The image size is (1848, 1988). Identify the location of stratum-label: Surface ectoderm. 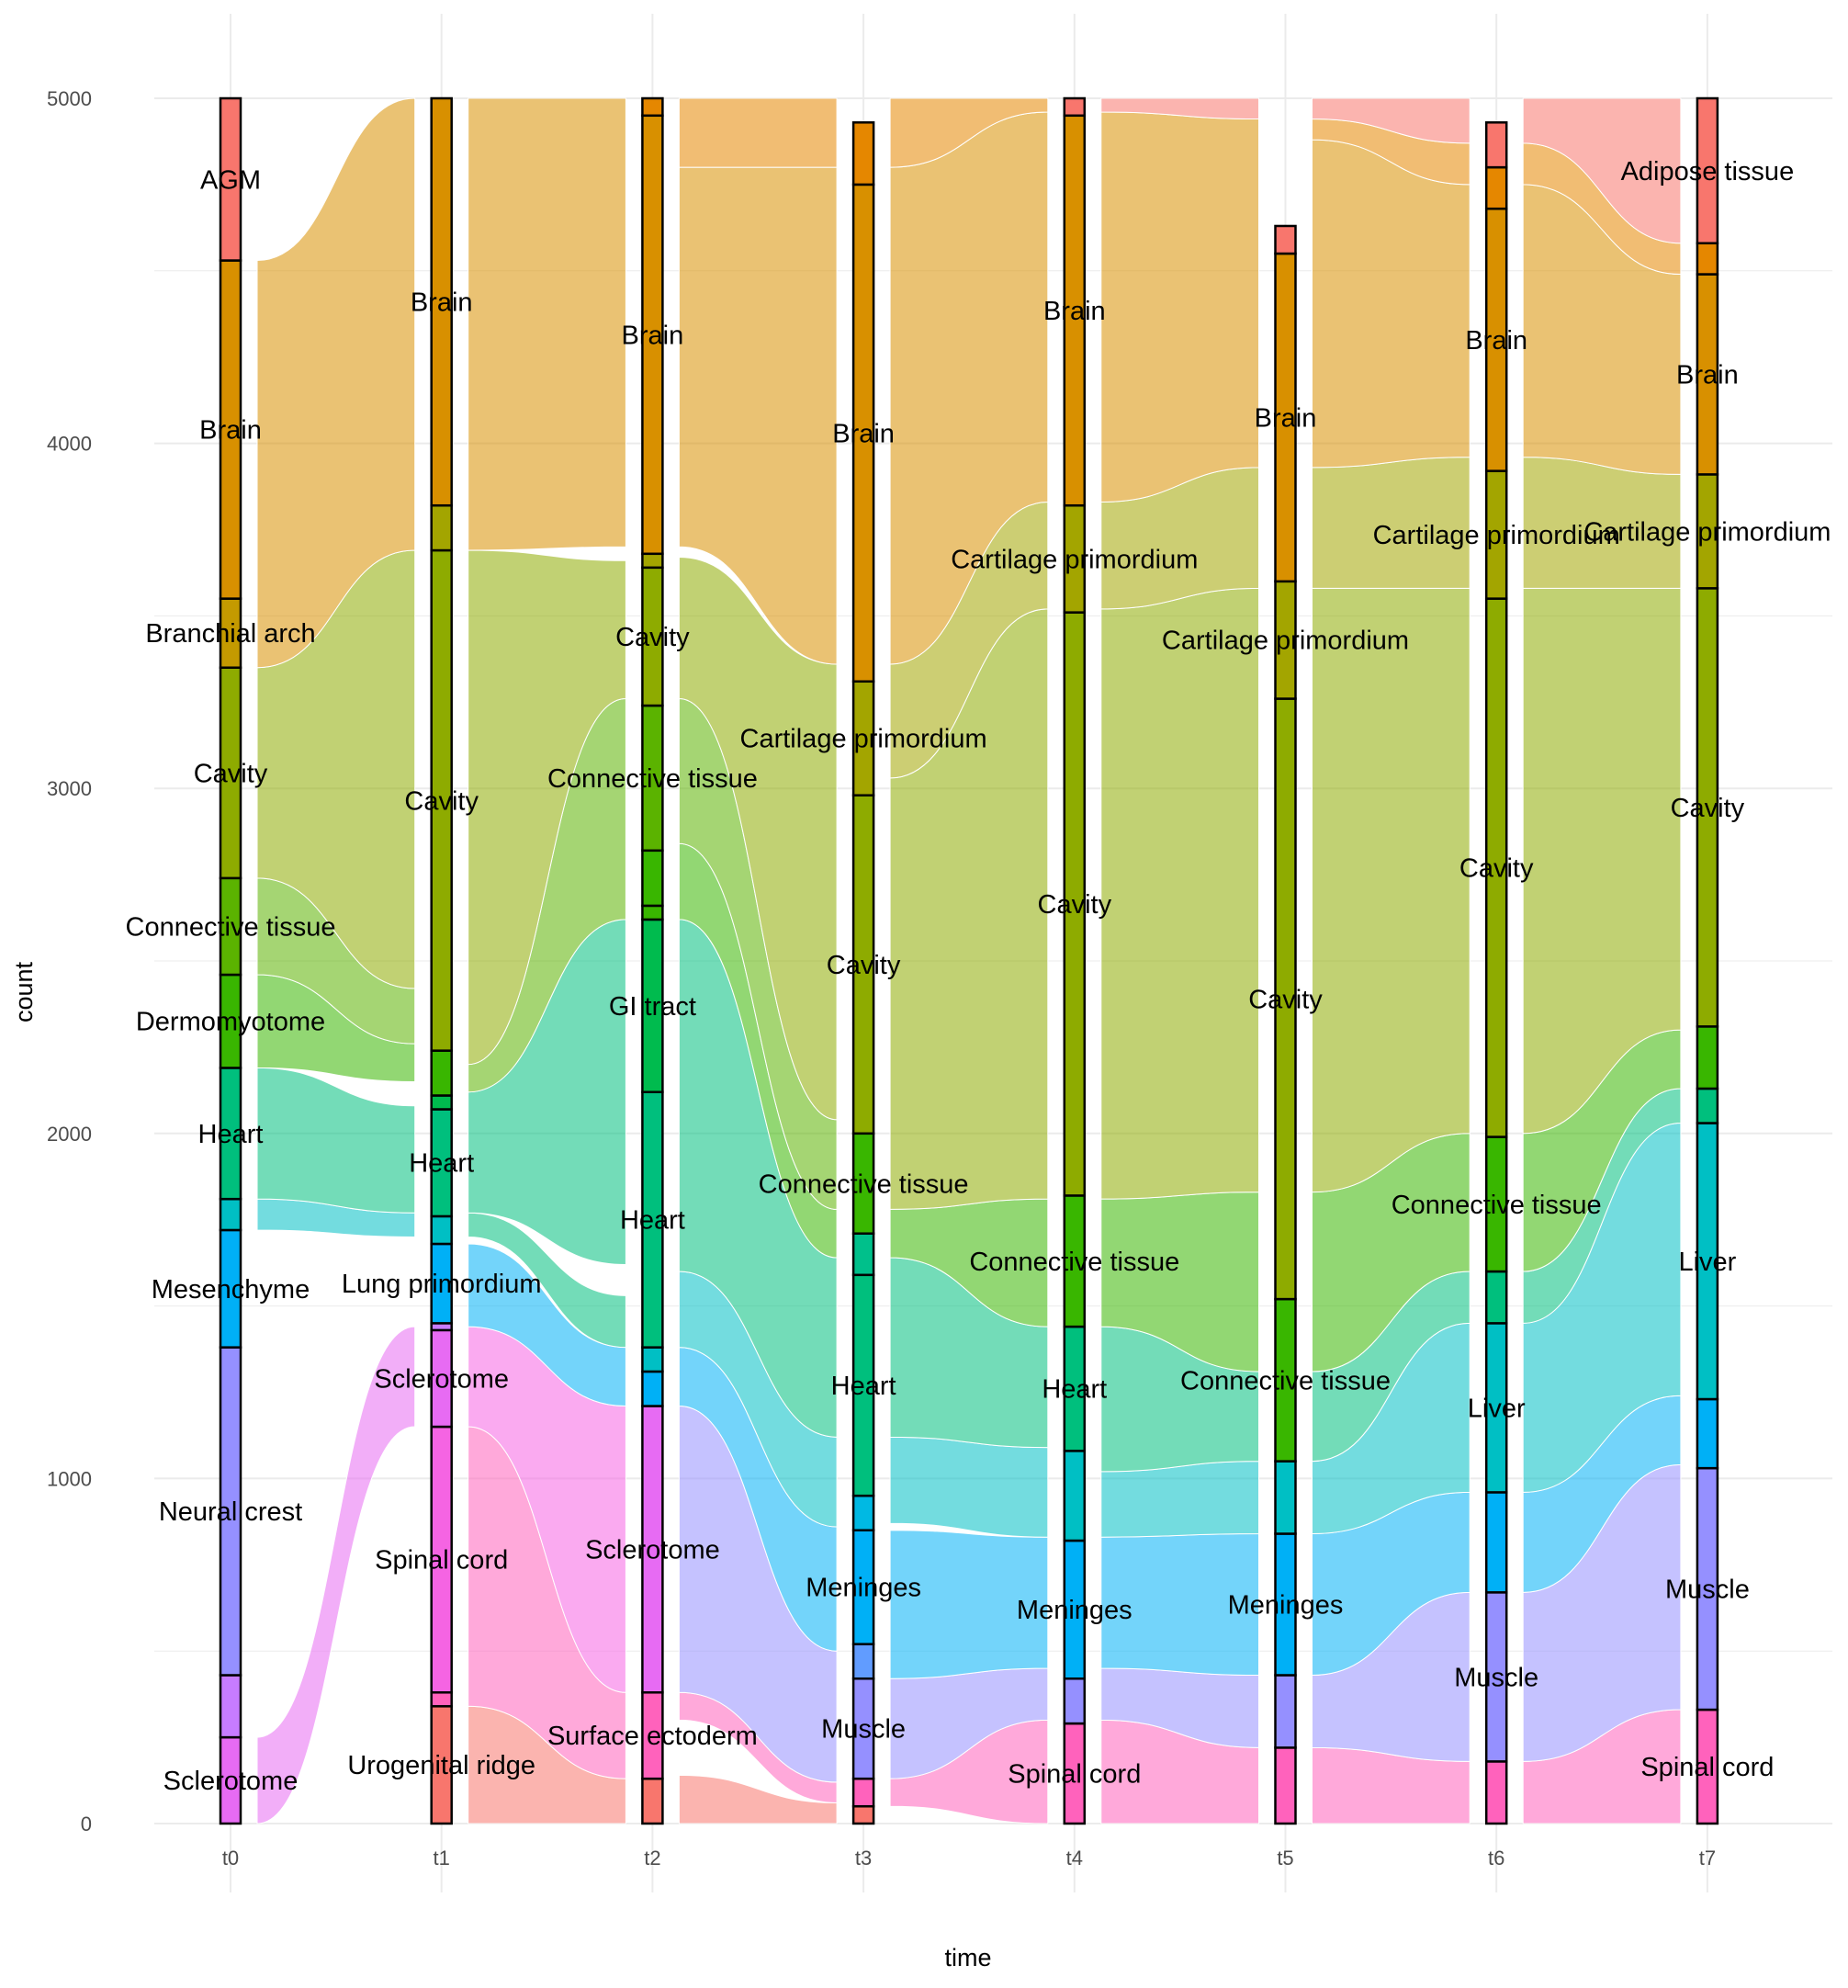
(652, 1736).